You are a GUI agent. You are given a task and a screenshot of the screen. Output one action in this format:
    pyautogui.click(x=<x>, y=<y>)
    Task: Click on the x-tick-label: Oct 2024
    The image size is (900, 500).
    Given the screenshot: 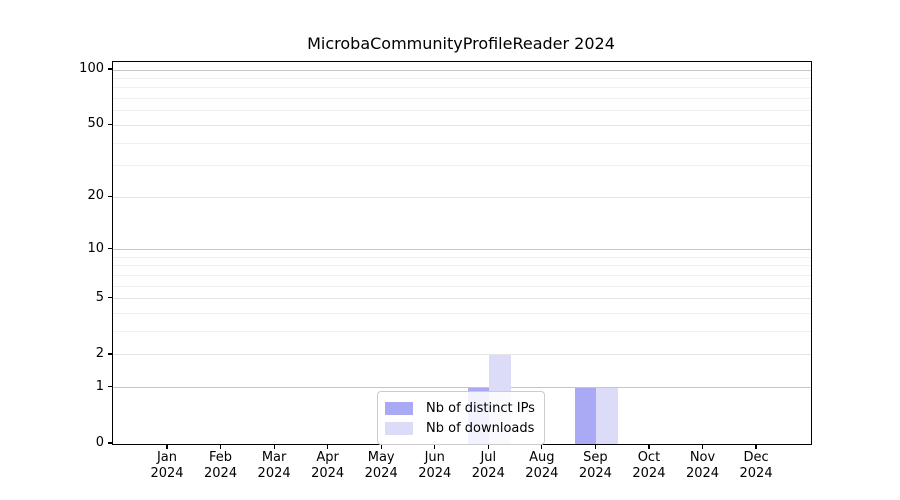 What is the action you would take?
    pyautogui.click(x=649, y=465)
    